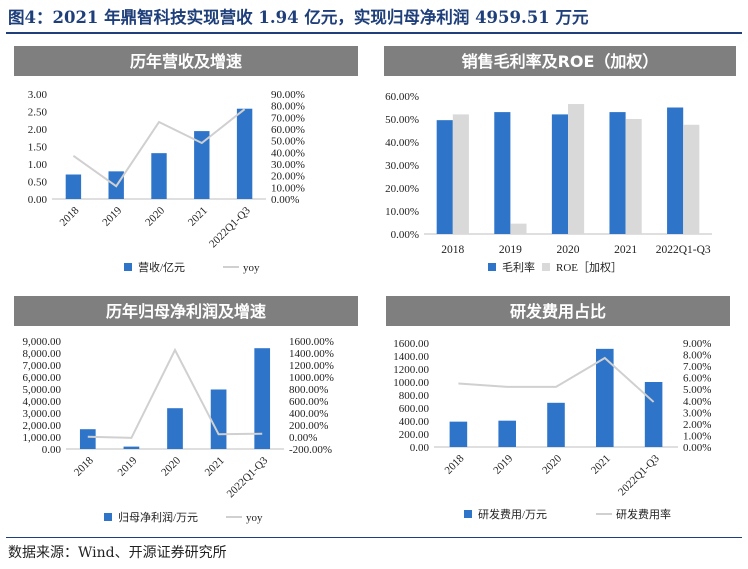  Describe the element at coordinates (288, 177) in the screenshot. I see `right-axis-tick-label: 20.00%` at that location.